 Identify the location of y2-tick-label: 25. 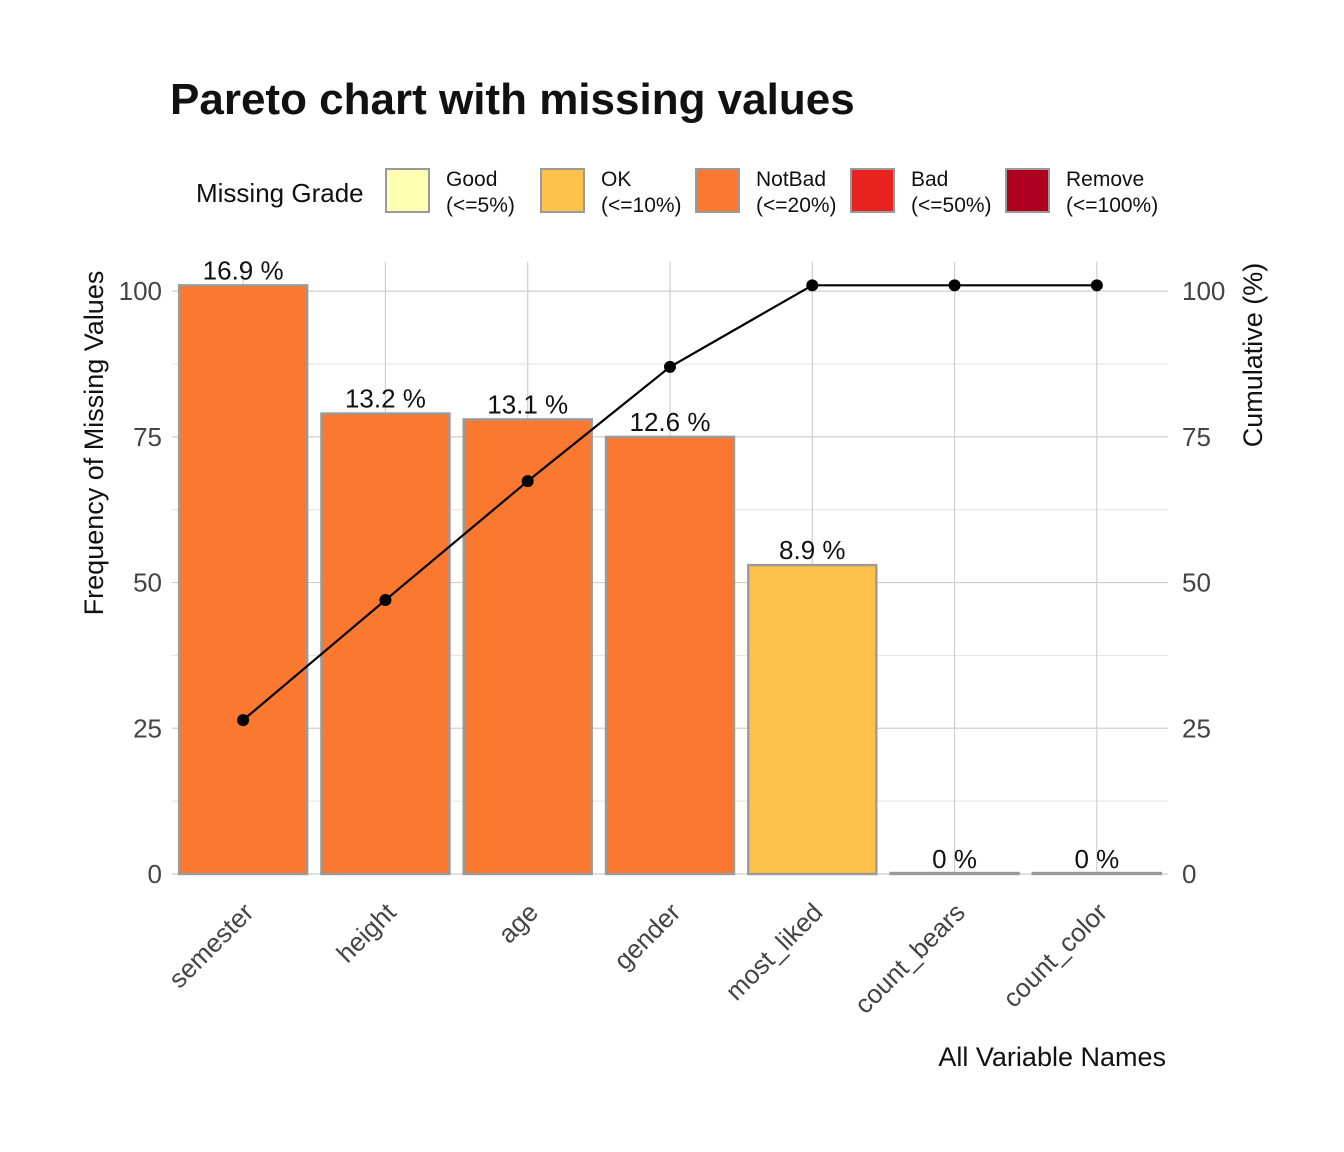
(1196, 728).